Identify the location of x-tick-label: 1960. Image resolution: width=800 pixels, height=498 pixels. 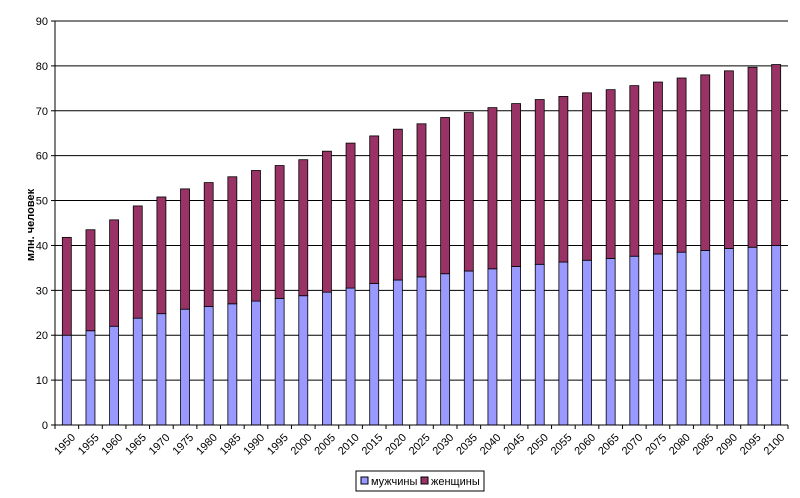
(113, 445).